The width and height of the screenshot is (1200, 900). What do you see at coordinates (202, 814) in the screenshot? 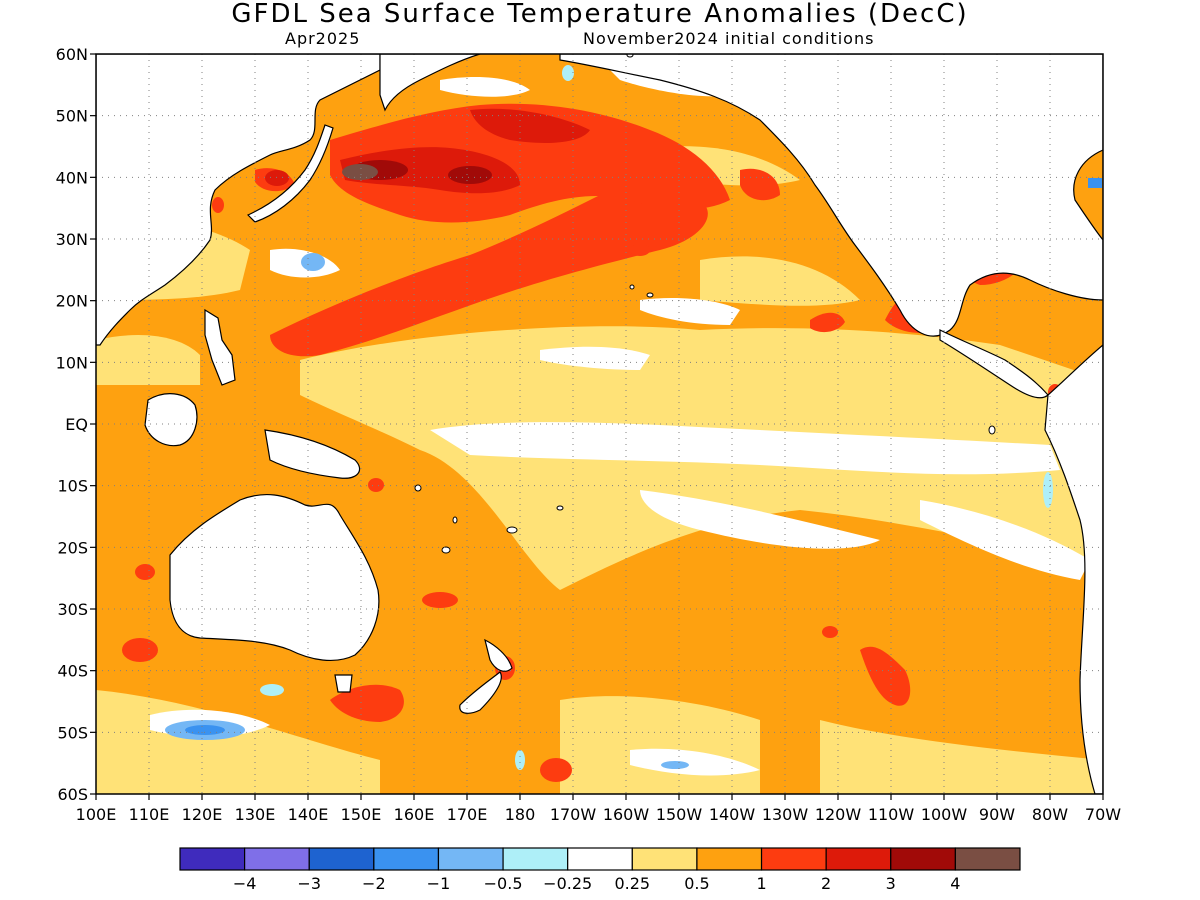
I see `longitude-label: 120E` at bounding box center [202, 814].